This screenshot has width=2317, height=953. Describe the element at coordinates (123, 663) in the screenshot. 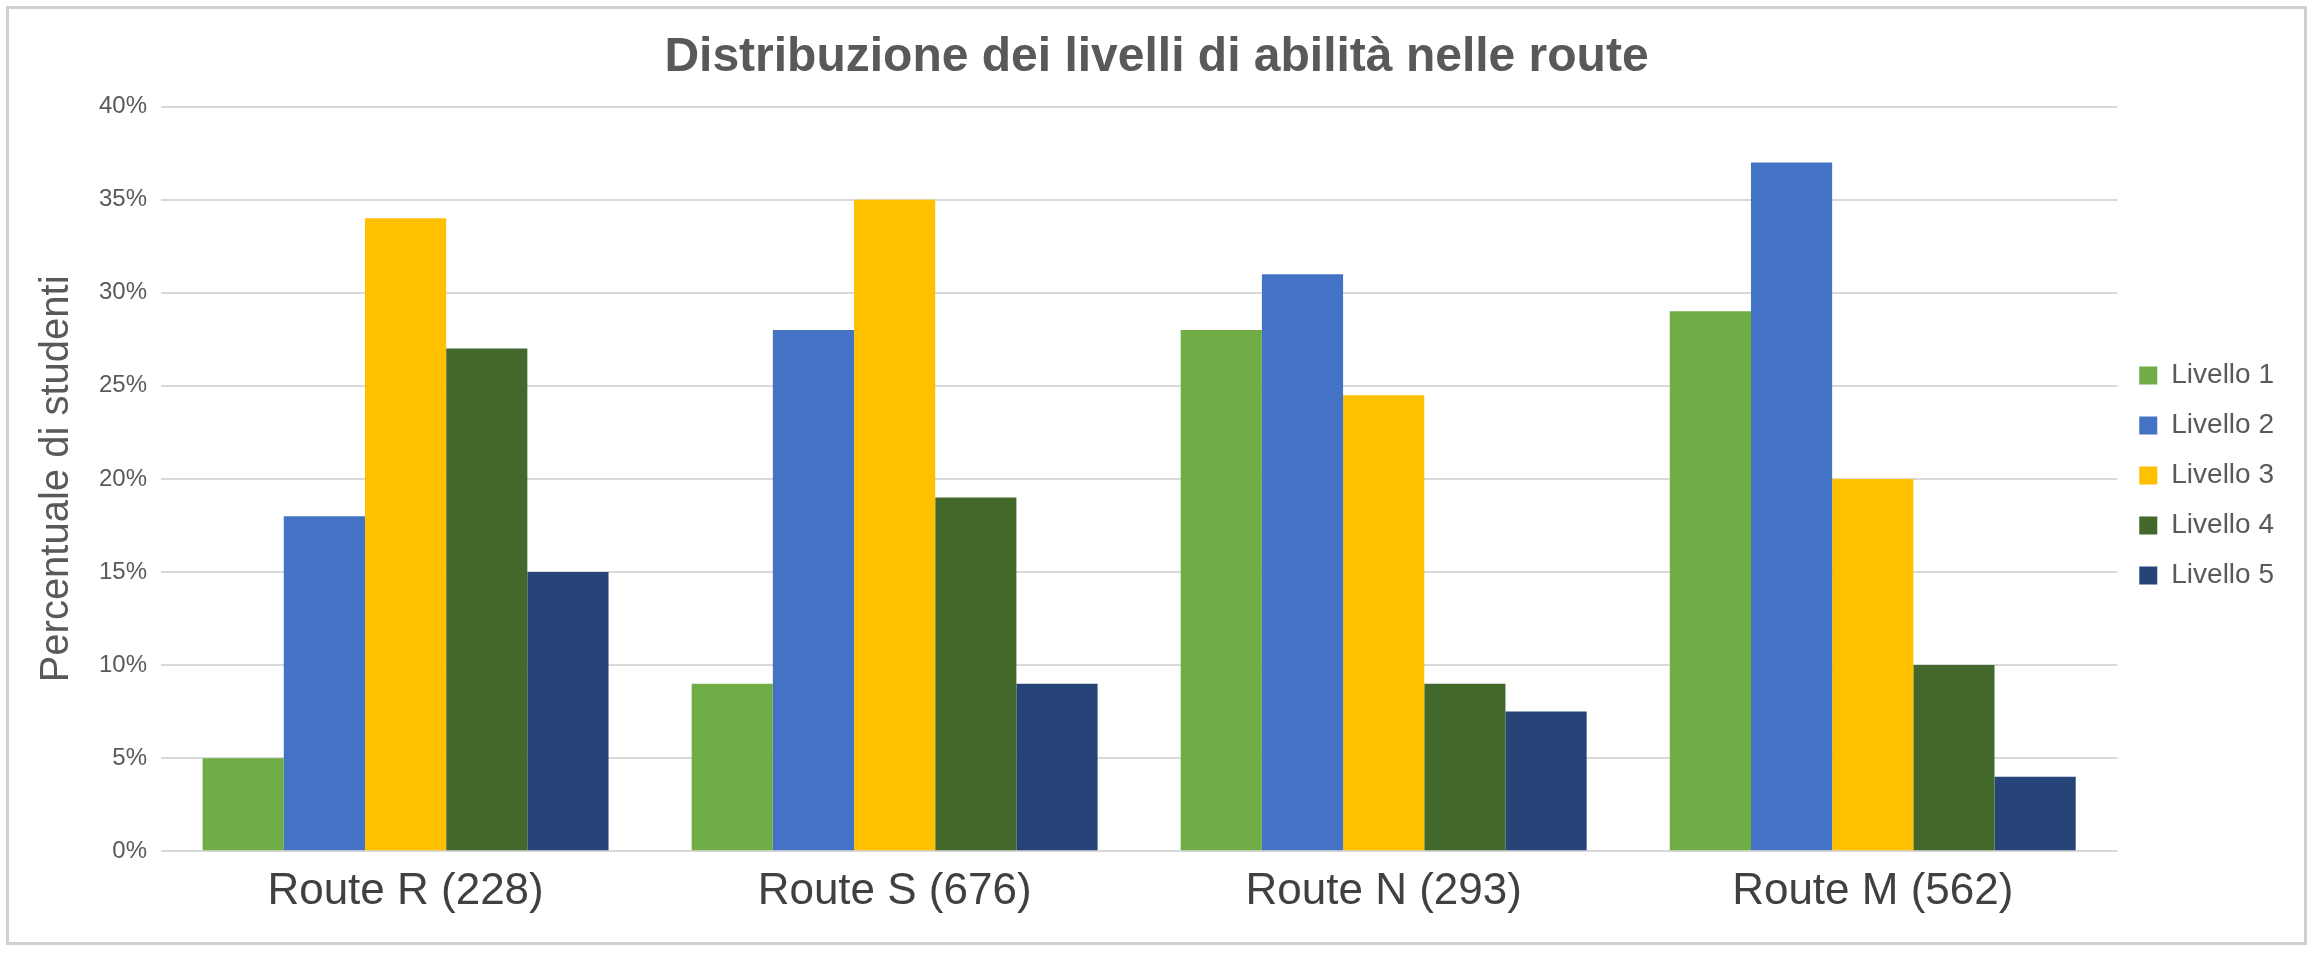

I see `y-tick-label: 10%` at that location.